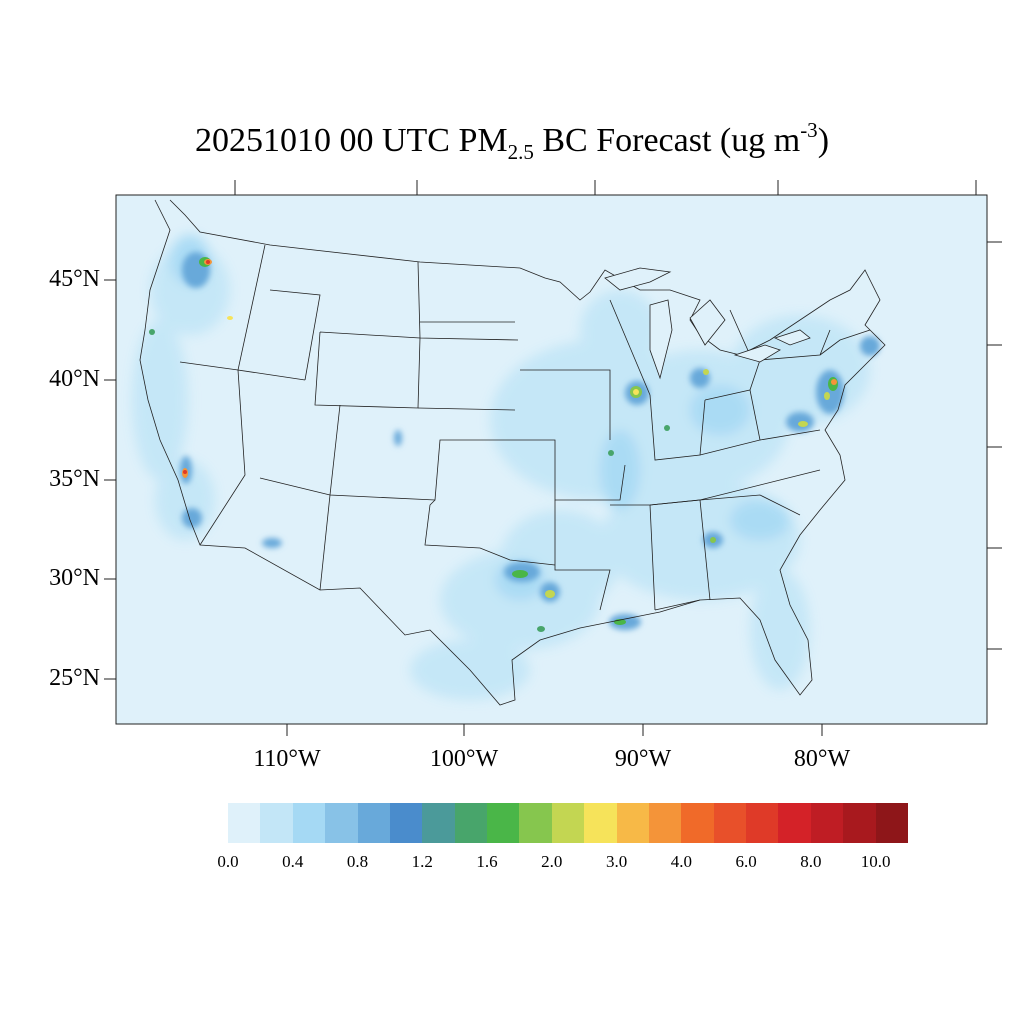  What do you see at coordinates (643, 759) in the screenshot?
I see `lon-label-90w: 90°W` at bounding box center [643, 759].